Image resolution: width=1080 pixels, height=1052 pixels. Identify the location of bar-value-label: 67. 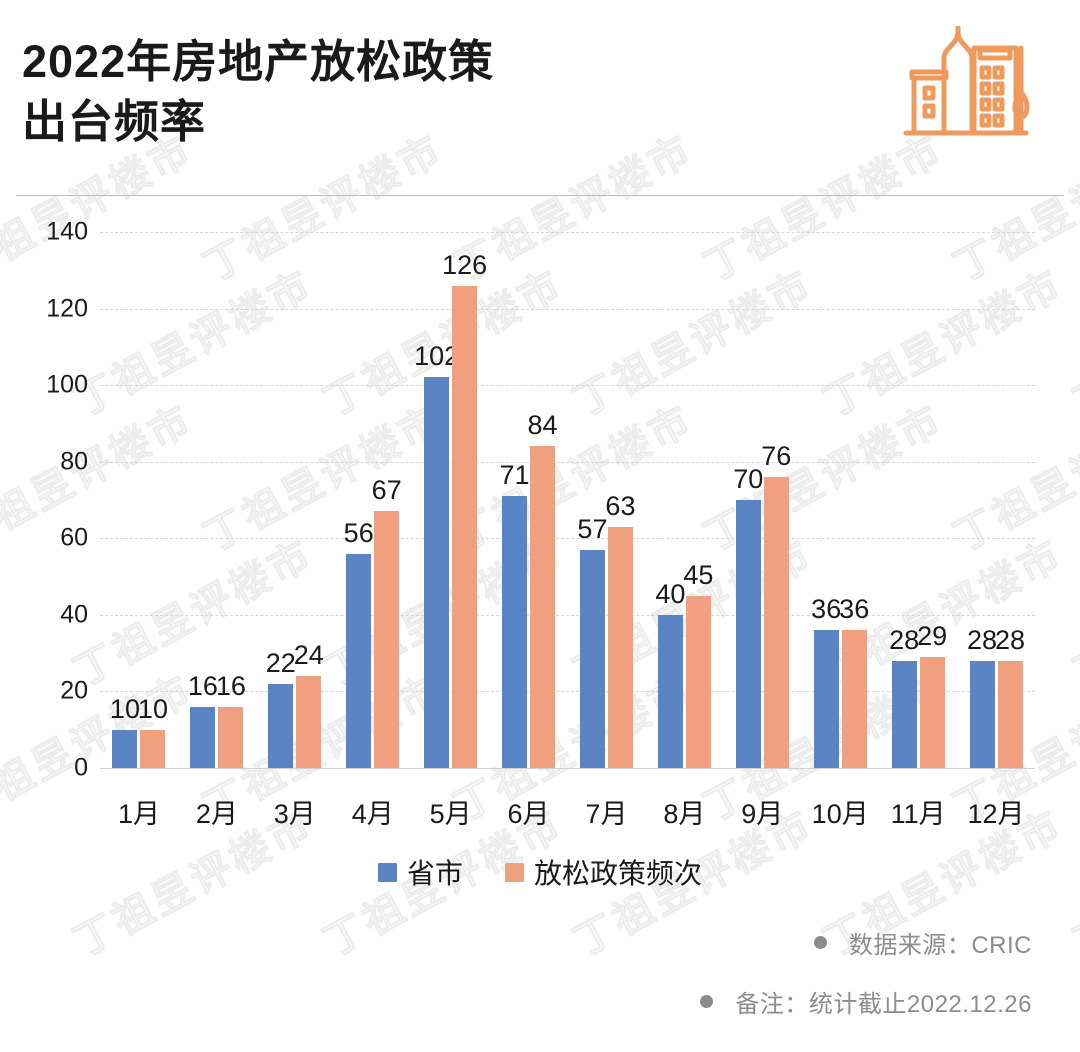
(386, 490).